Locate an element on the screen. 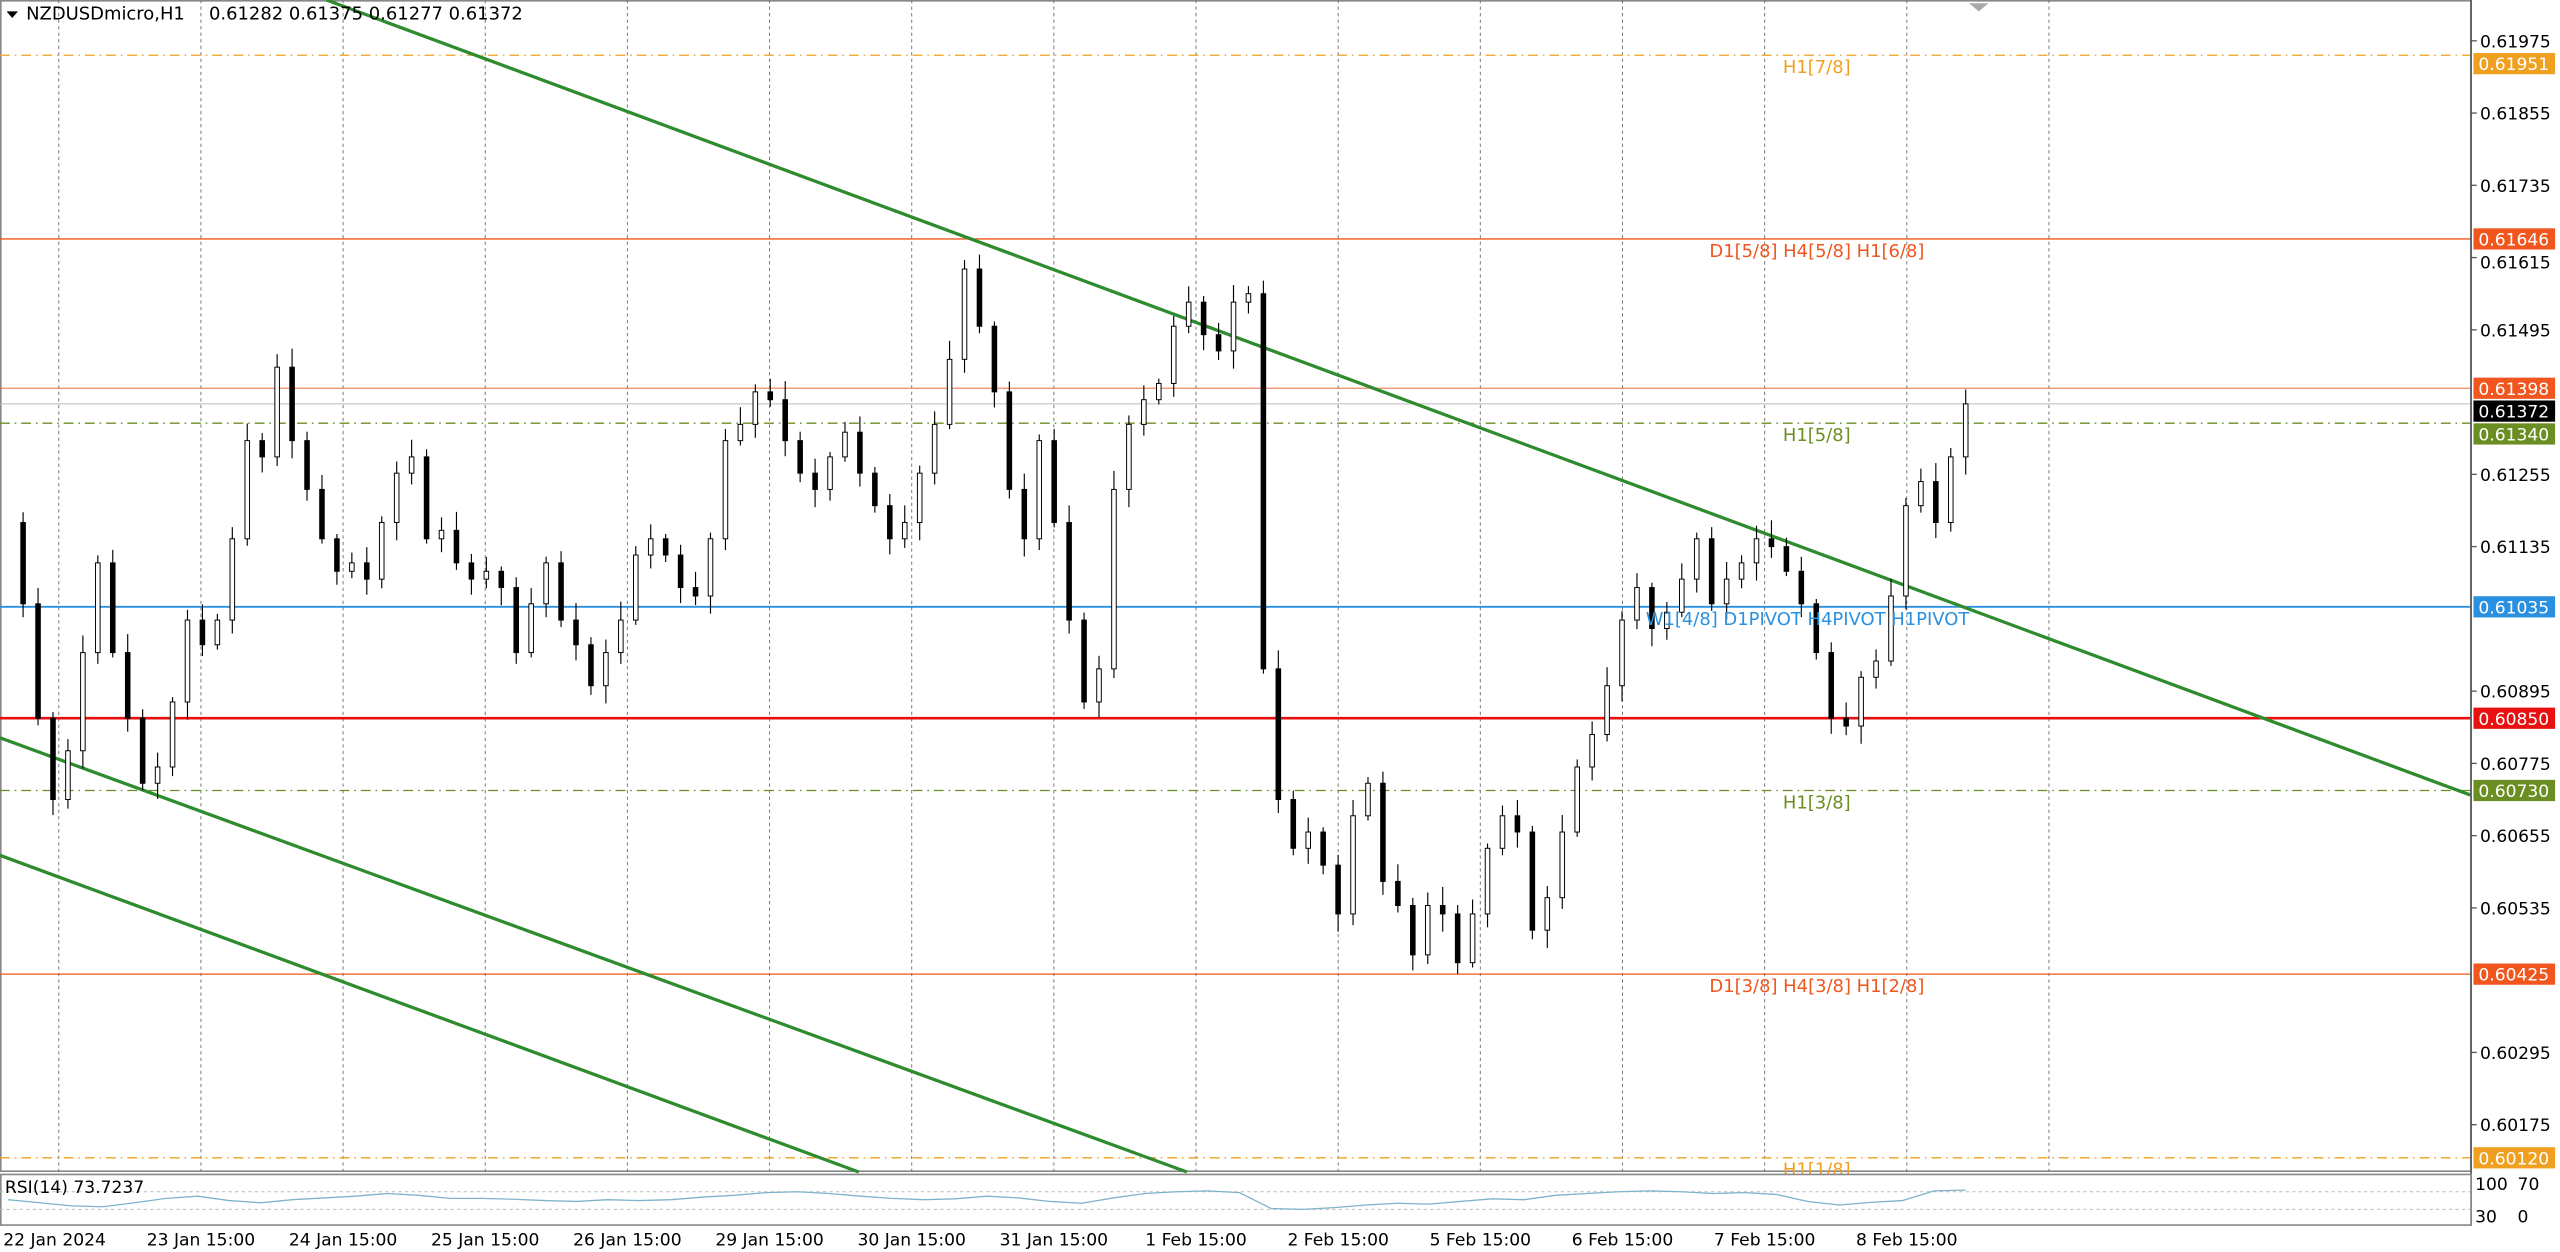 This screenshot has width=2560, height=1252. level-label: H1[3/8] is located at coordinates (1817, 802).